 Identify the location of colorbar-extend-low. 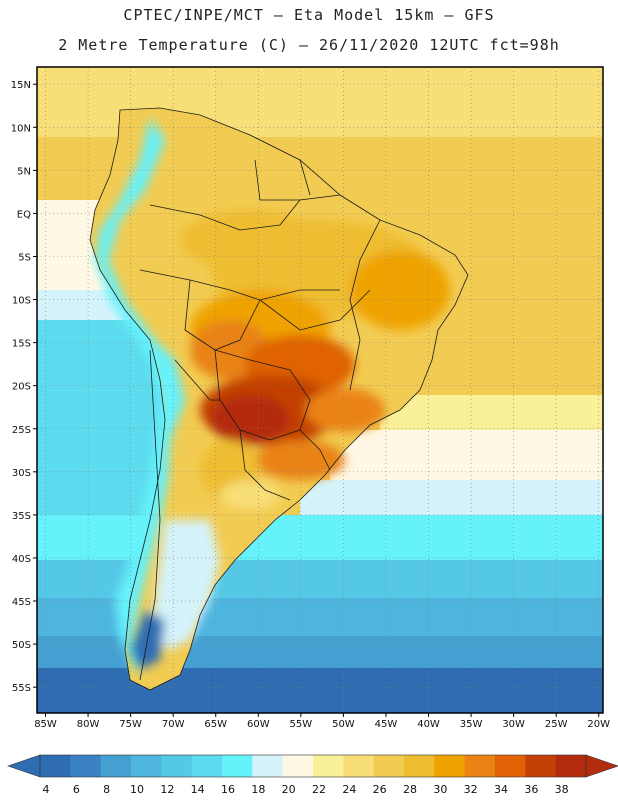
(24, 766).